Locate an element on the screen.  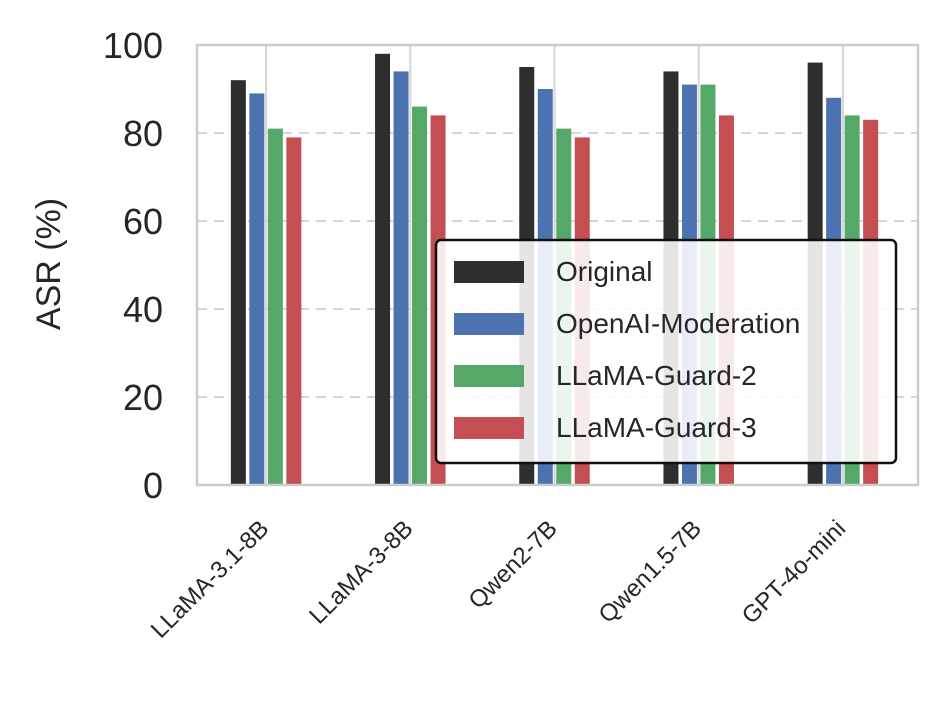
y-axis-ticks: 0 20 40 60 80 100 is located at coordinates (133, 265).